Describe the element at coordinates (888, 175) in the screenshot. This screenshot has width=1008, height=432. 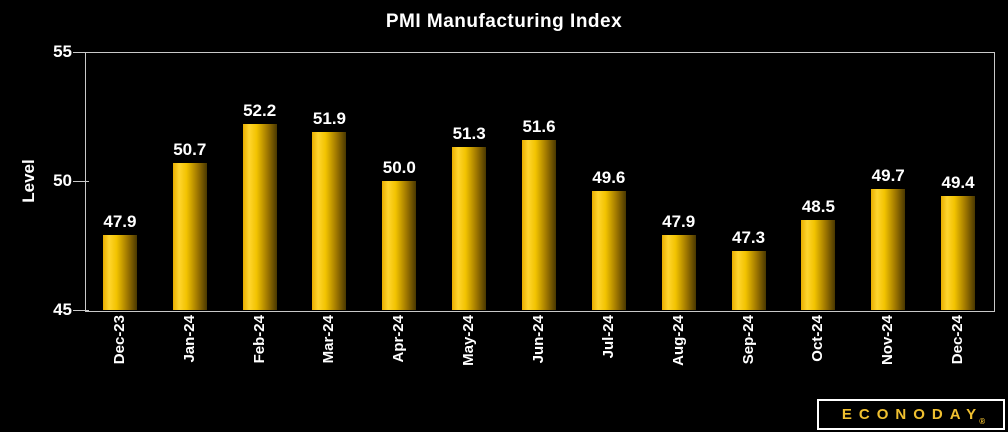
I see `bar-value-label: 49.7` at that location.